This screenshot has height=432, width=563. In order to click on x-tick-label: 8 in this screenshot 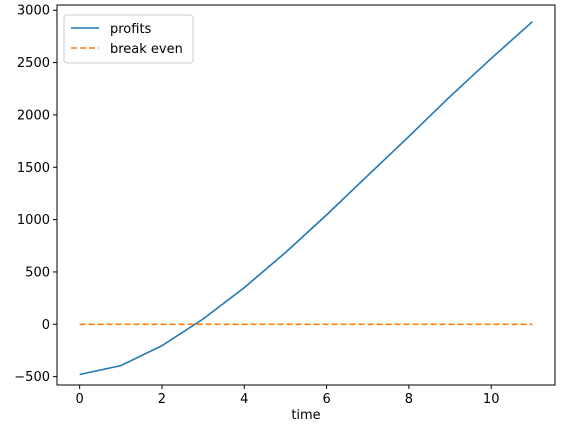, I will do `click(409, 399)`.